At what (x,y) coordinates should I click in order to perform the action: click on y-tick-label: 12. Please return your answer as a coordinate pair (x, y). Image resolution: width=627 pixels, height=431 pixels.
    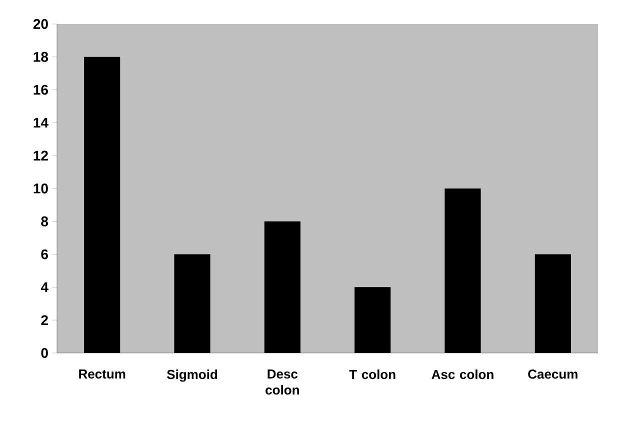
    Looking at the image, I should click on (41, 155).